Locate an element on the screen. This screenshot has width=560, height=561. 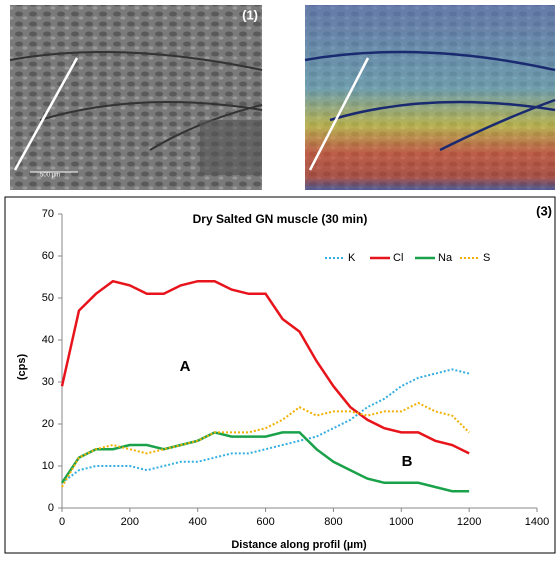
scale-bar-label: 500 µm is located at coordinates (50, 176).